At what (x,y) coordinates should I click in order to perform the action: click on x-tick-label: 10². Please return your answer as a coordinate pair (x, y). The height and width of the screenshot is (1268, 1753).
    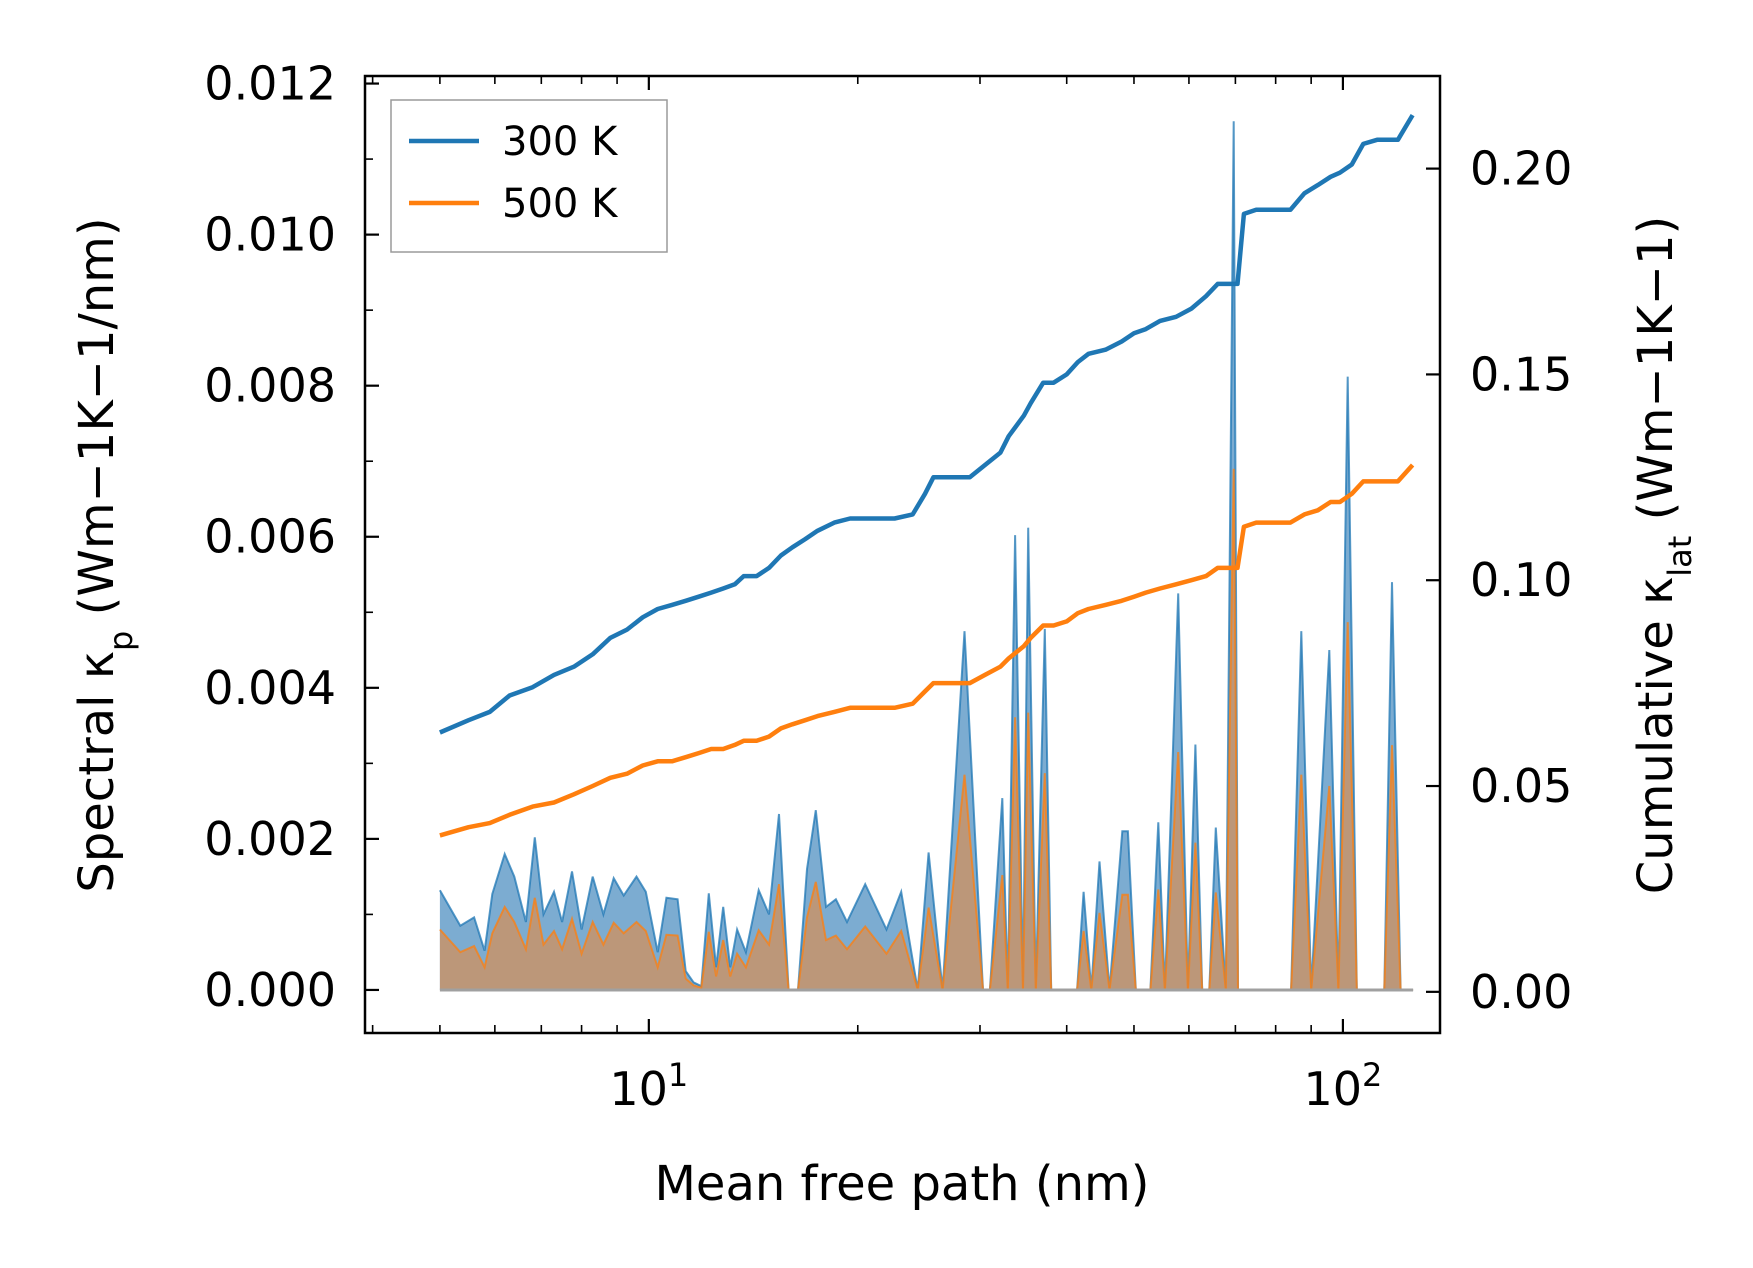
    Looking at the image, I should click on (1342, 1086).